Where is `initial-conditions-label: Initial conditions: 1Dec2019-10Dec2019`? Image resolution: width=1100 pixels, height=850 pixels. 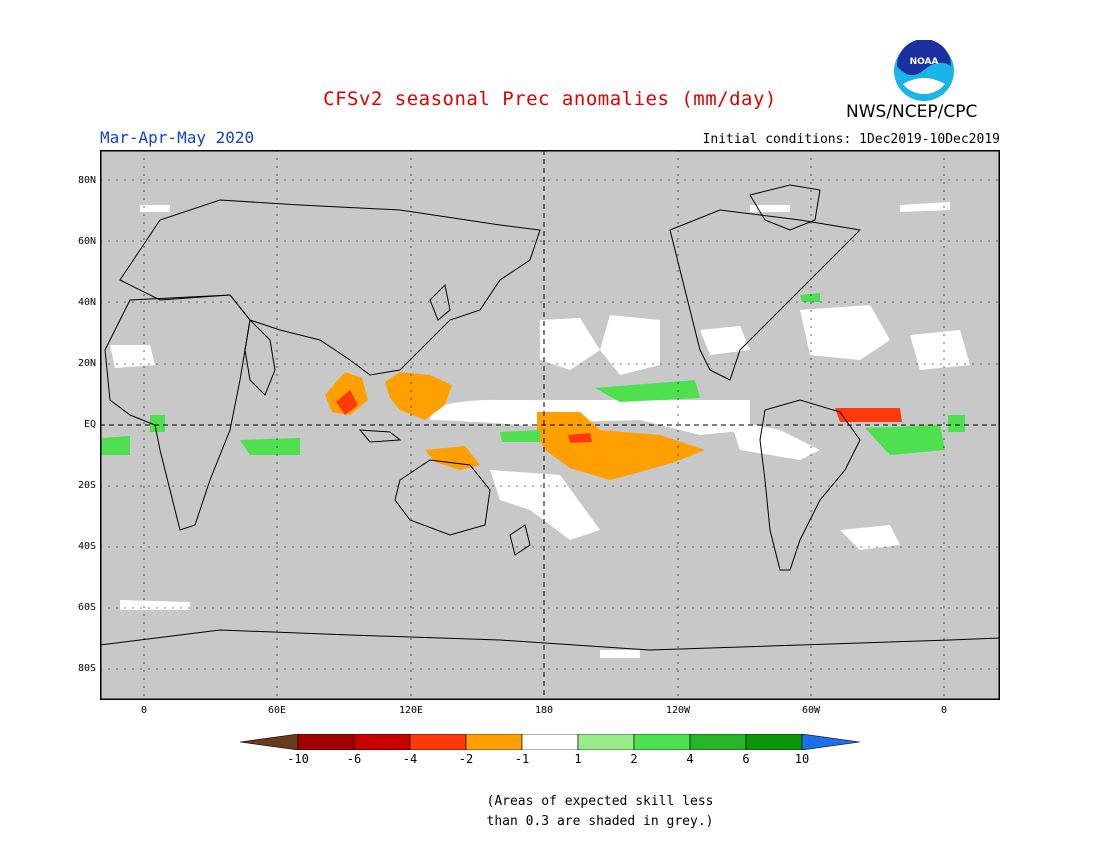 initial-conditions-label: Initial conditions: 1Dec2019-10Dec2019 is located at coordinates (851, 139).